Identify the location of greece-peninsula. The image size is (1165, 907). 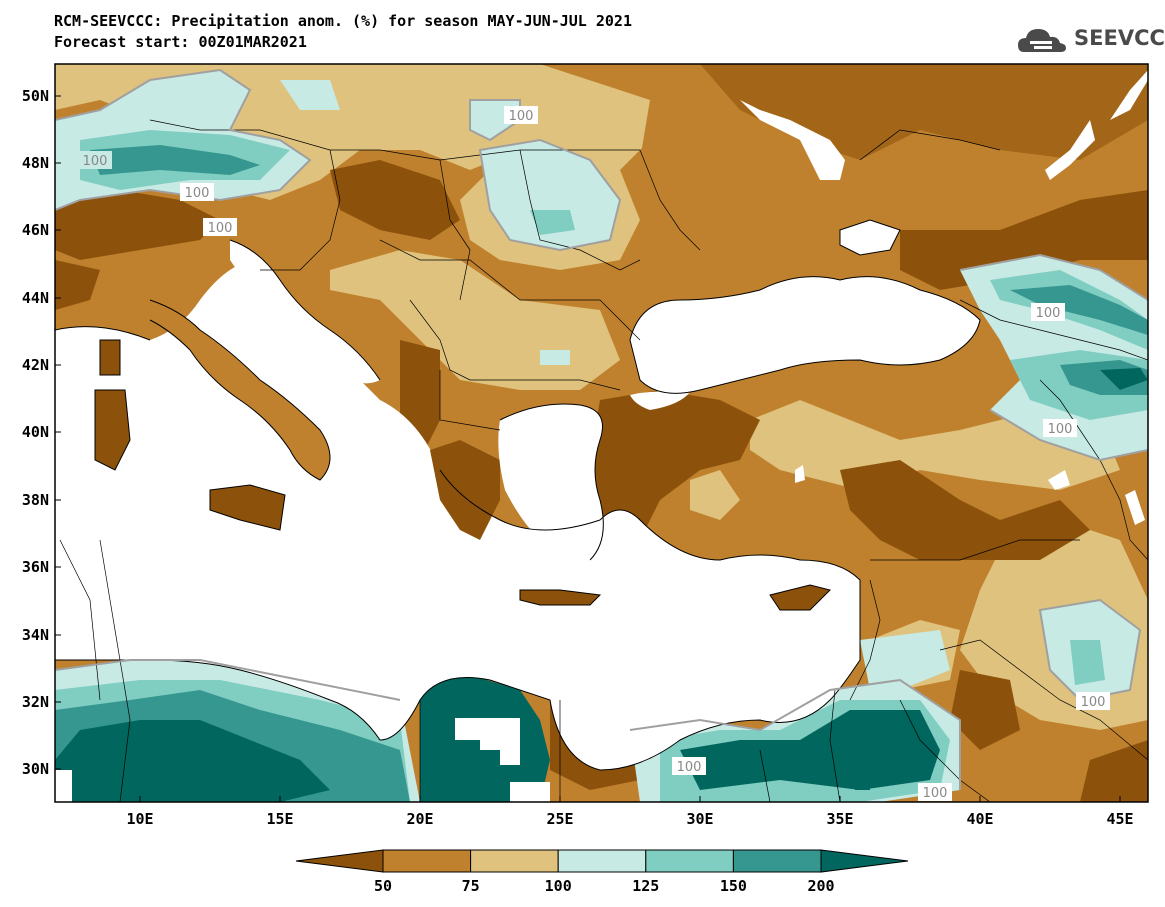
(465, 490).